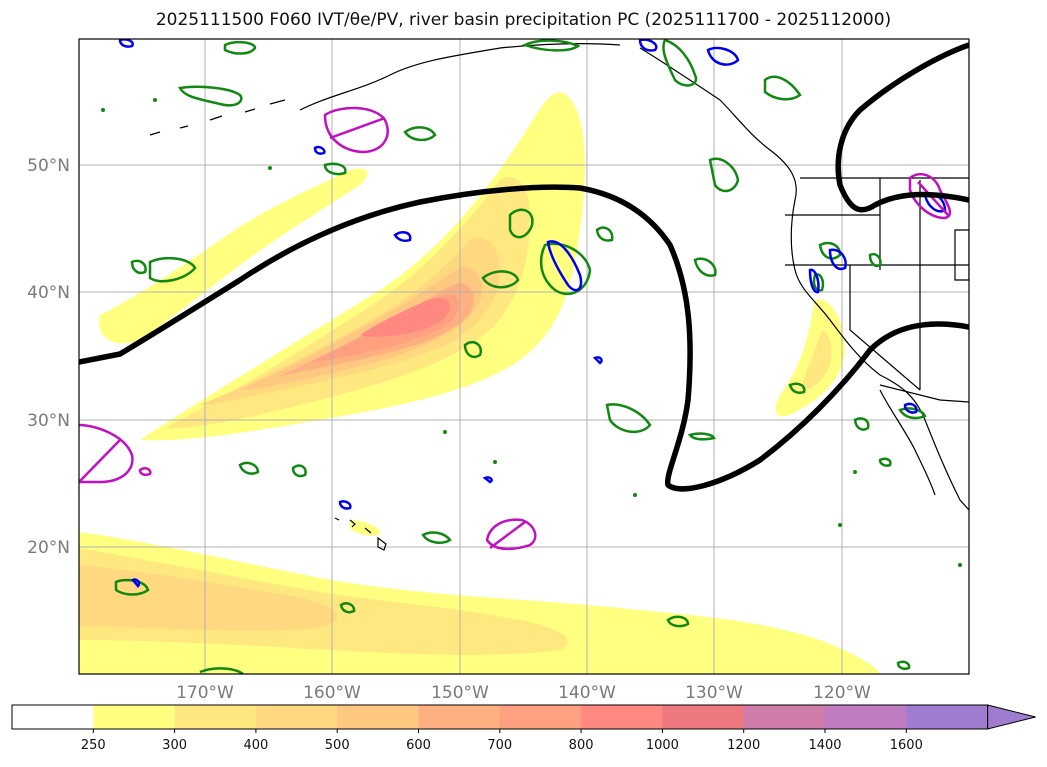 This screenshot has width=1047, height=767. Describe the element at coordinates (93, 745) in the screenshot. I see `colorbar-label: 250` at that location.